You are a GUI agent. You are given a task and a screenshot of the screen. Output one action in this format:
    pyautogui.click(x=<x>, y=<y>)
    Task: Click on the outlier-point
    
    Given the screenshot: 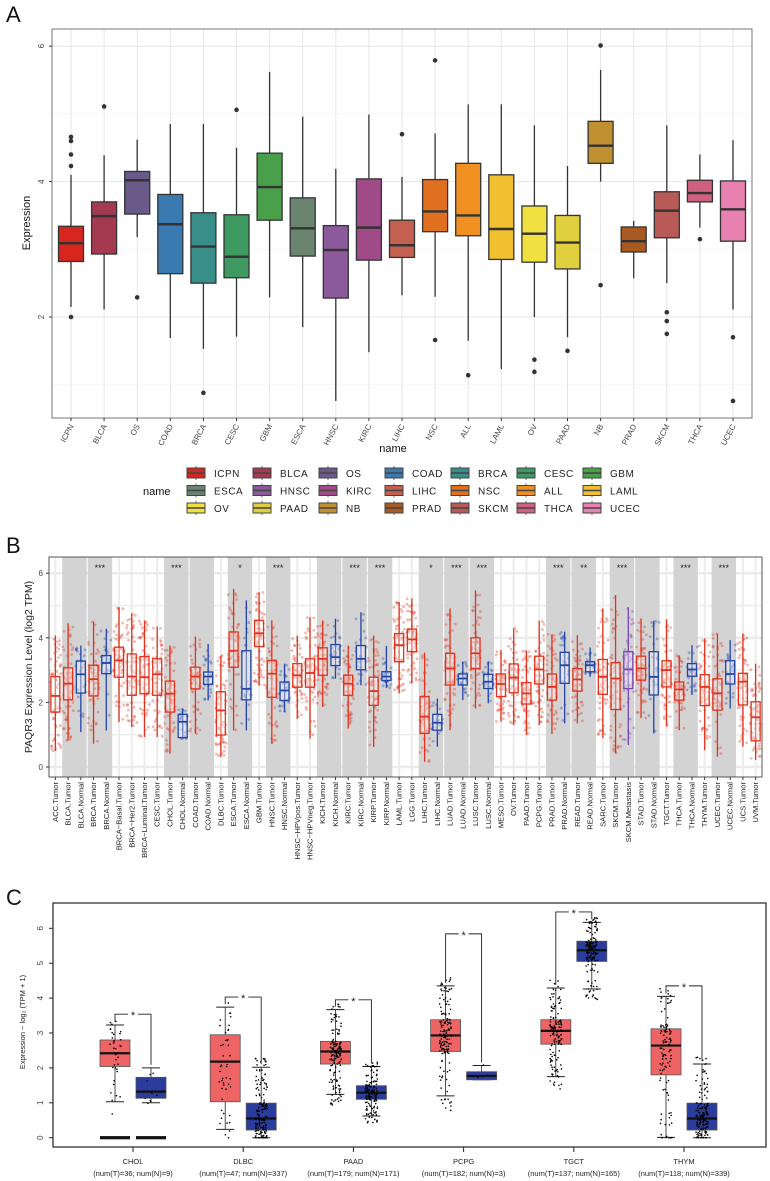 What is the action you would take?
    pyautogui.click(x=203, y=393)
    